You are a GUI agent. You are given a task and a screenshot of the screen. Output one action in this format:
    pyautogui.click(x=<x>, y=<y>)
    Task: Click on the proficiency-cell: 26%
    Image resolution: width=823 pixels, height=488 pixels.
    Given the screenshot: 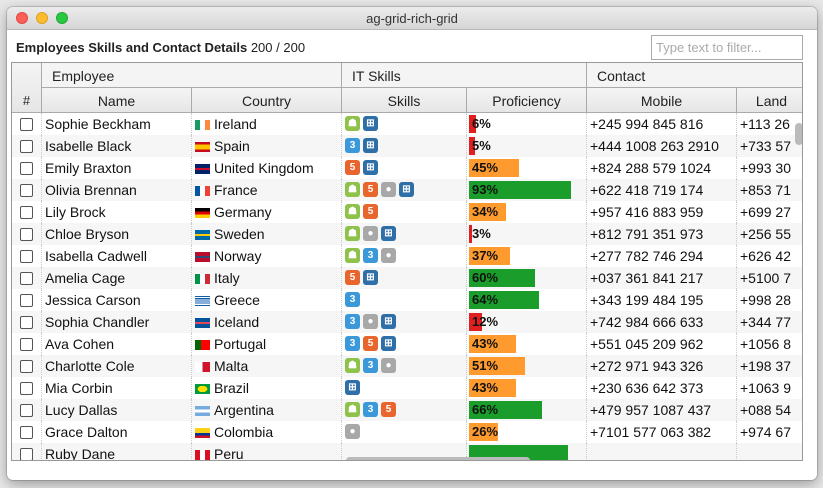 What is the action you would take?
    pyautogui.click(x=527, y=432)
    